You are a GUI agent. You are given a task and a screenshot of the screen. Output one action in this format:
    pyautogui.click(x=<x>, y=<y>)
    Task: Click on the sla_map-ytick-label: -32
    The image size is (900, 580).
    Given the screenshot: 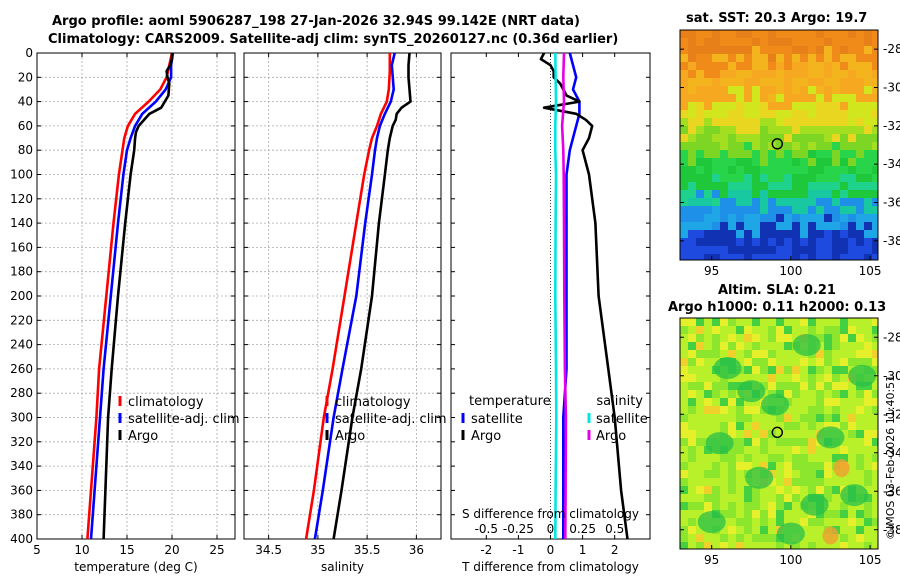 What is the action you would take?
    pyautogui.click(x=891, y=414)
    